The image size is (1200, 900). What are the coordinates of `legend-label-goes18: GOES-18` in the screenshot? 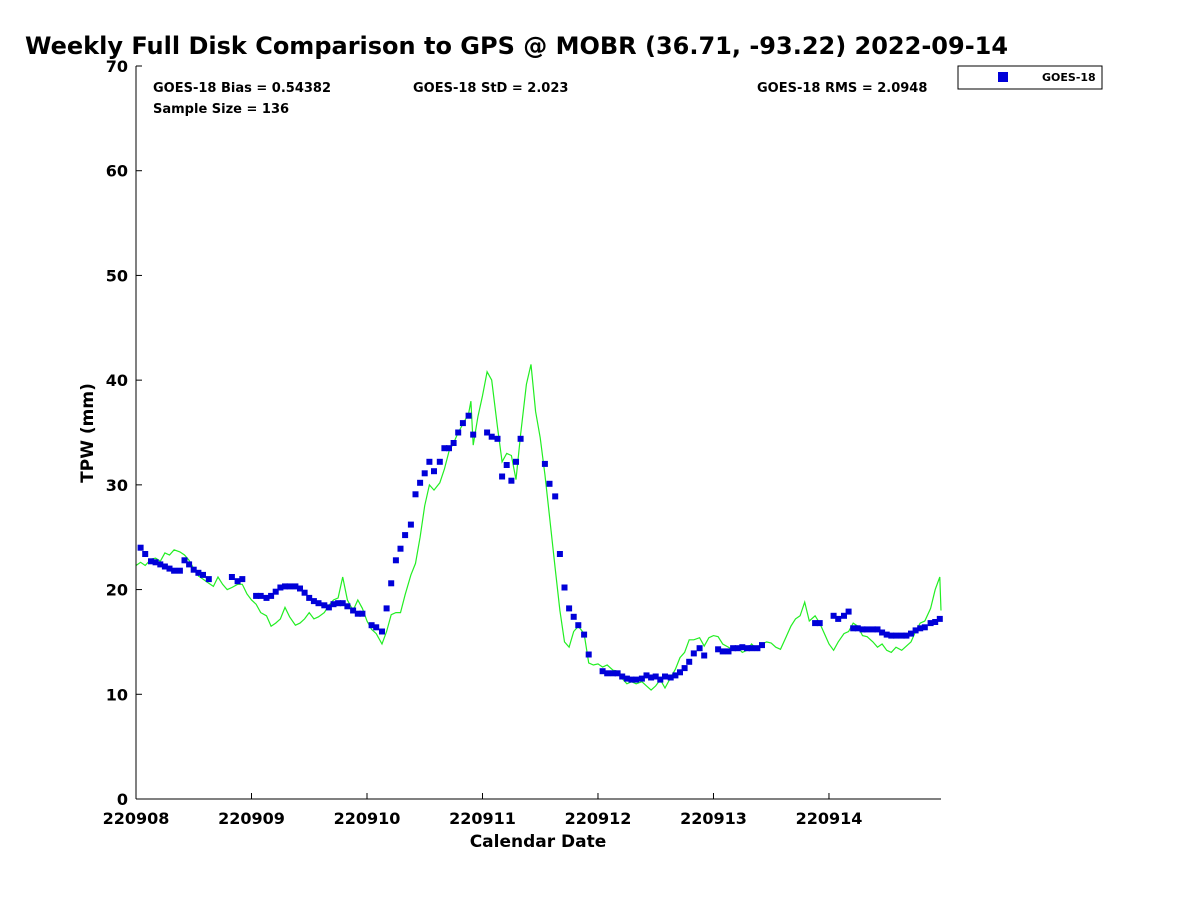 It's located at (1069, 77).